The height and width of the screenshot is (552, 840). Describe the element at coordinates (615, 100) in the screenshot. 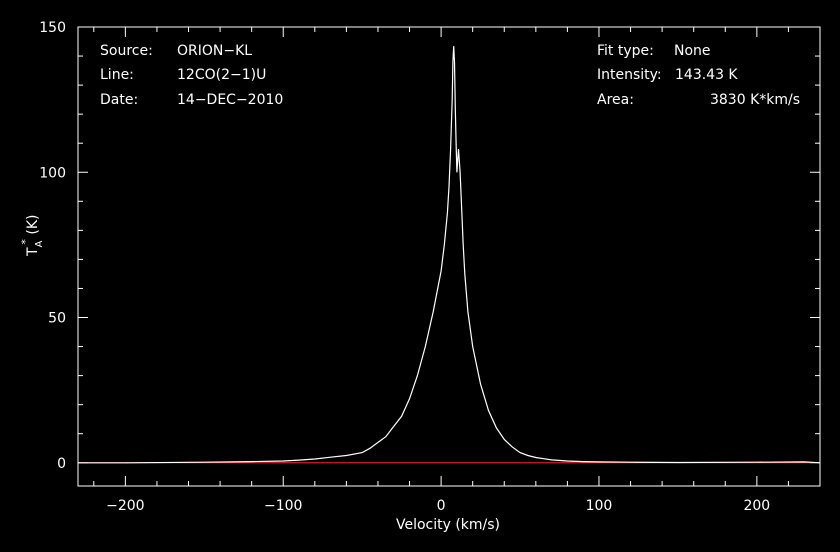

I see `area-label: Area:` at that location.